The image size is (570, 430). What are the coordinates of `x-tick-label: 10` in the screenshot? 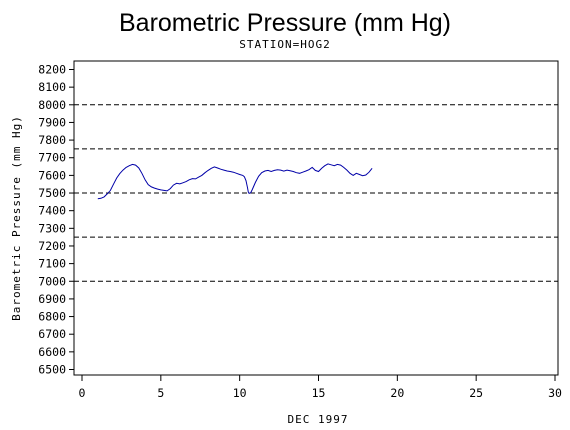 It's located at (240, 393).